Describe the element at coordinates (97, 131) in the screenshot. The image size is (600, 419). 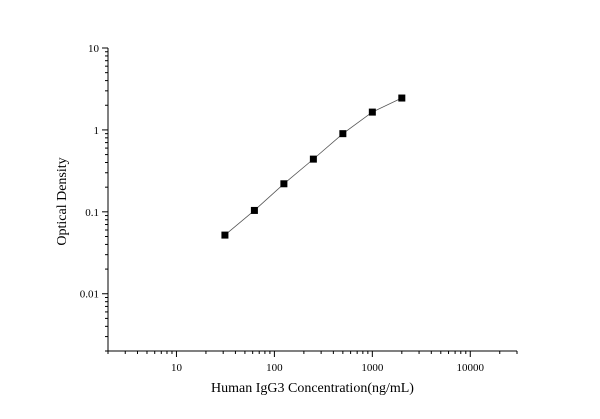
I see `y-tick-label: 1` at that location.